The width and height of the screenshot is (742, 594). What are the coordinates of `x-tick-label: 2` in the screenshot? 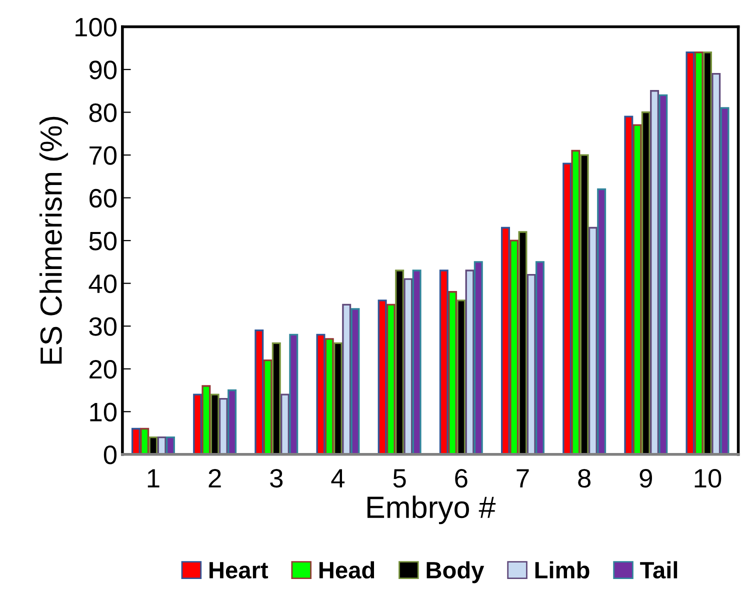 It's located at (214, 478).